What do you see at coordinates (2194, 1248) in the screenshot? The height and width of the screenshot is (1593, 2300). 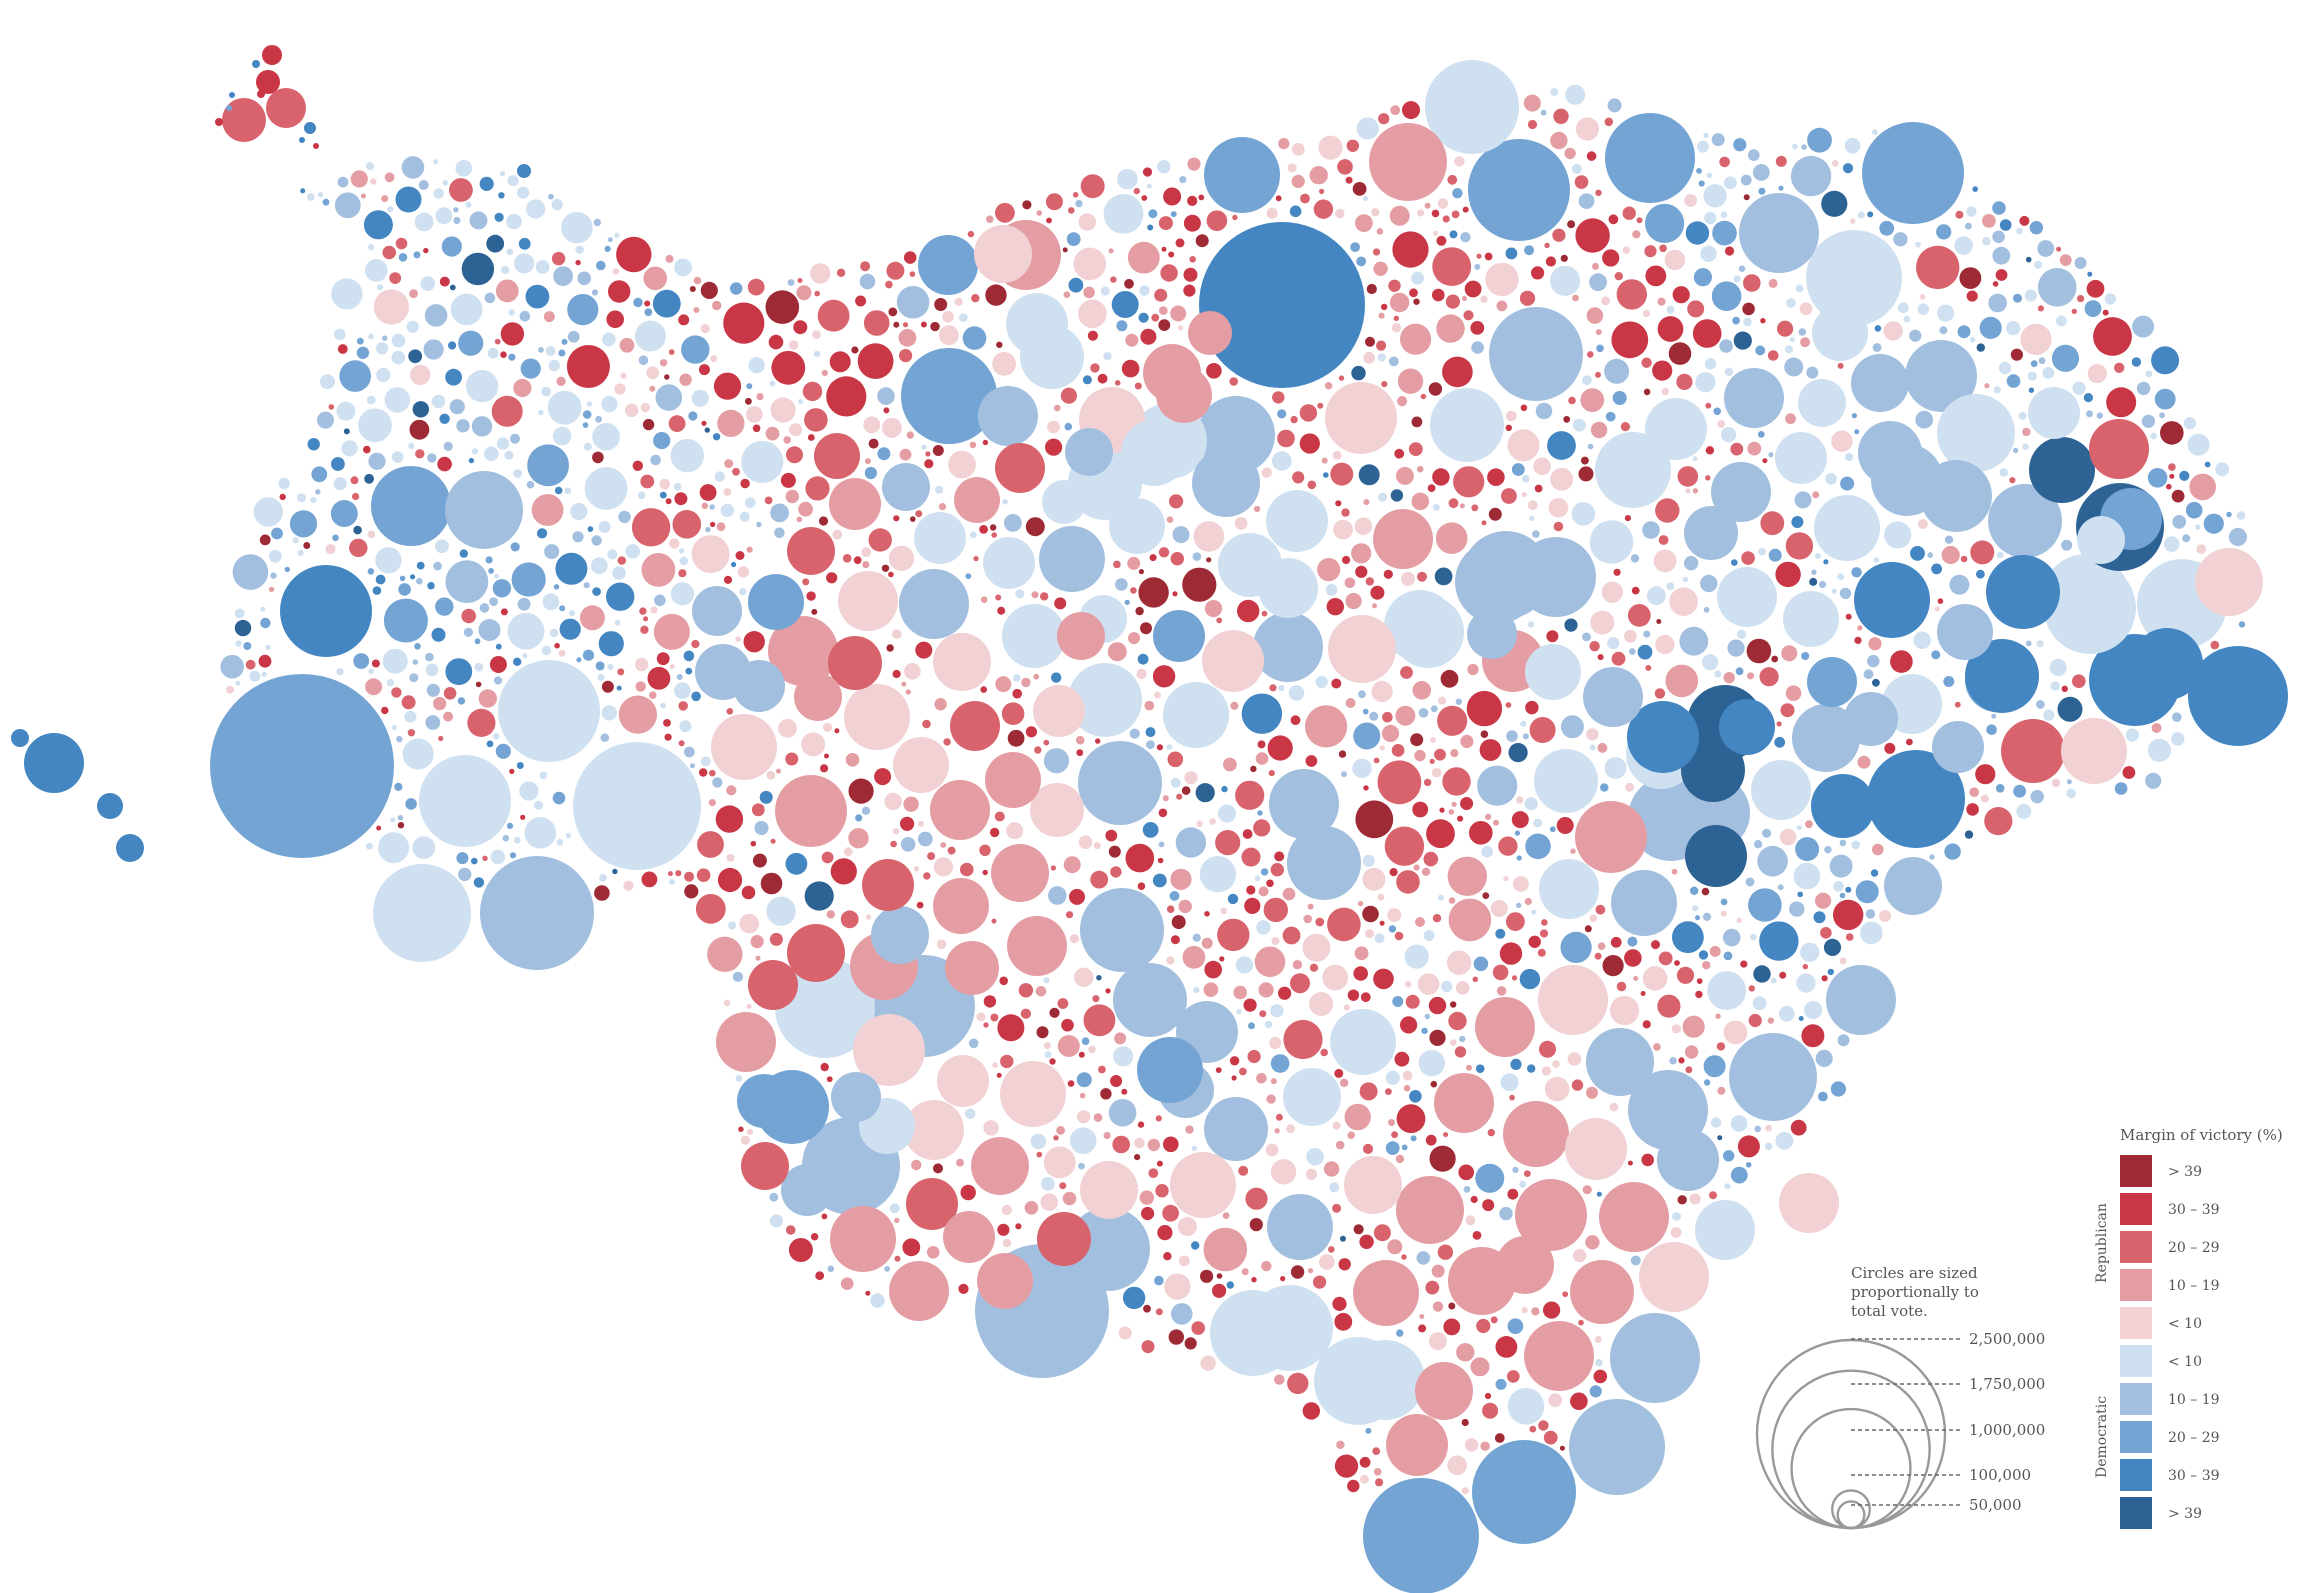 I see `legend-label-3: 20 – 29` at bounding box center [2194, 1248].